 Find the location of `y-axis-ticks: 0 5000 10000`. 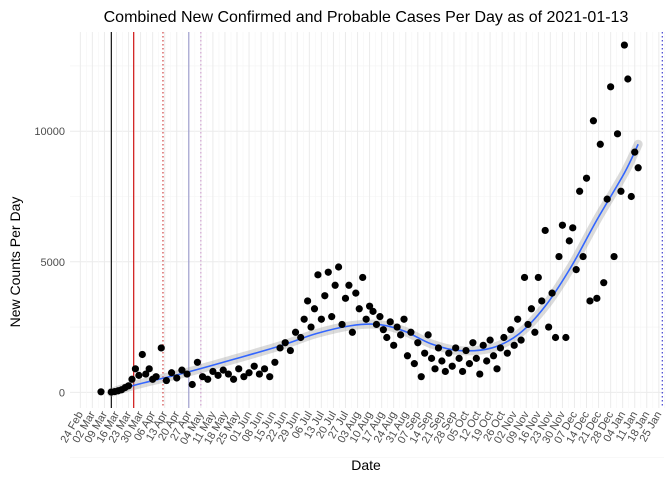

y-axis-ticks: 0 5000 10000 is located at coordinates (49, 262).